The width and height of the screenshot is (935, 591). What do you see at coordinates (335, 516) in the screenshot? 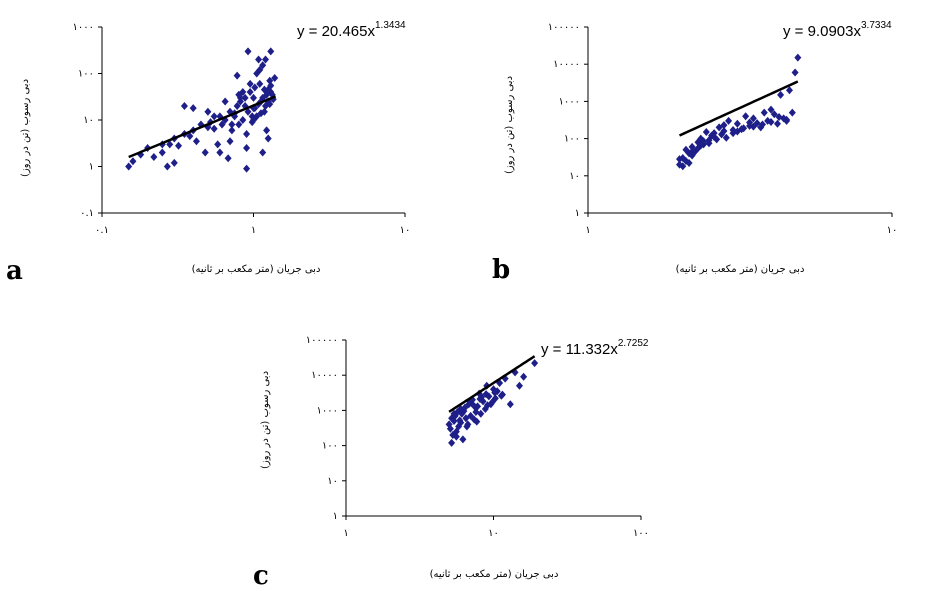
I see `panel-c-y-tick-label: ۱` at bounding box center [335, 516].